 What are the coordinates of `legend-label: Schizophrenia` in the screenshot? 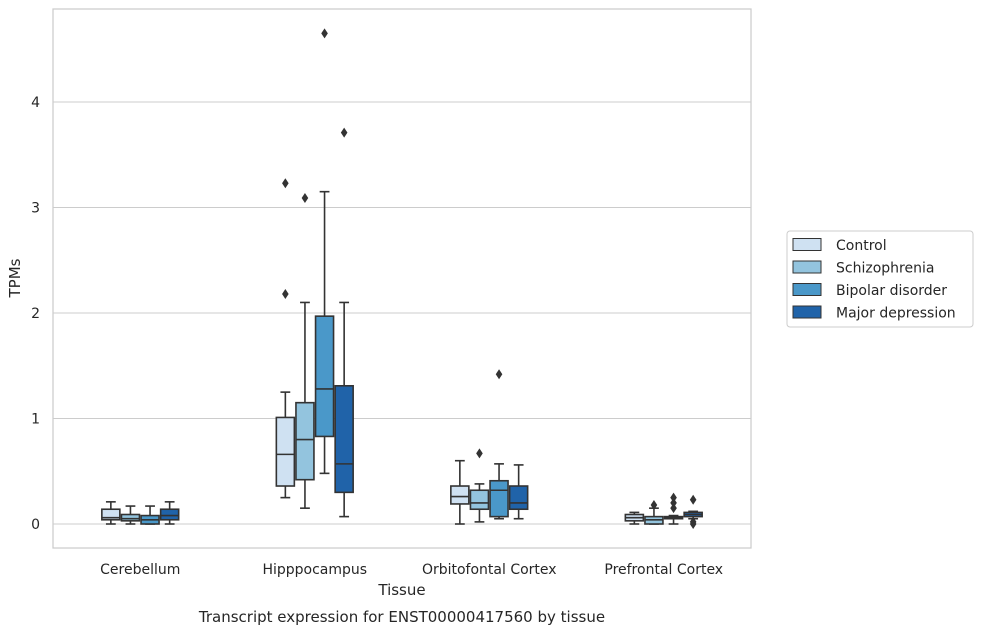 It's located at (885, 269).